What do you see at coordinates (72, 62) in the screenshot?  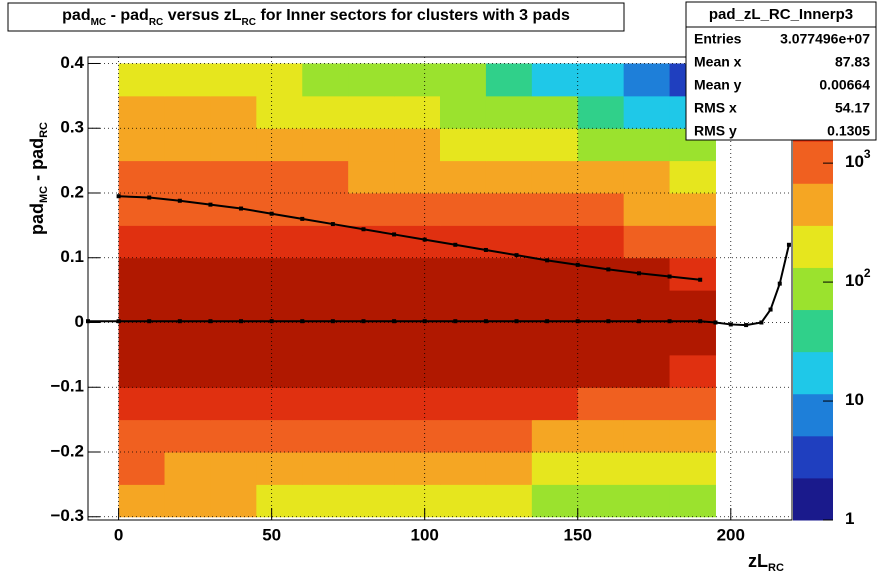 I see `y-tick-label: 0.4` at bounding box center [72, 62].